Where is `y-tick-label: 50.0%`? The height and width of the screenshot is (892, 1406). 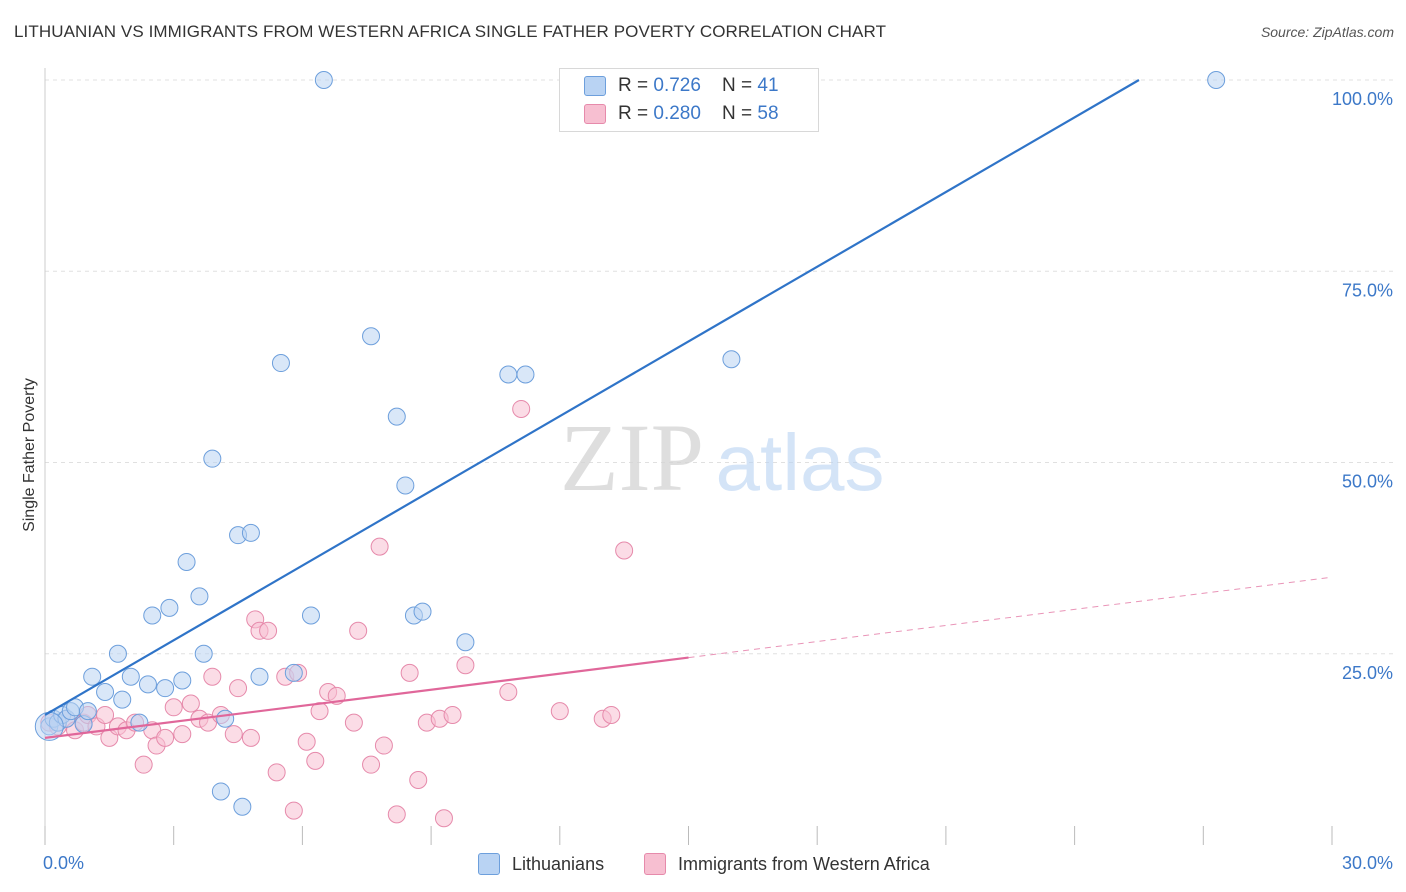 y-tick-label: 50.0% is located at coordinates (1367, 482).